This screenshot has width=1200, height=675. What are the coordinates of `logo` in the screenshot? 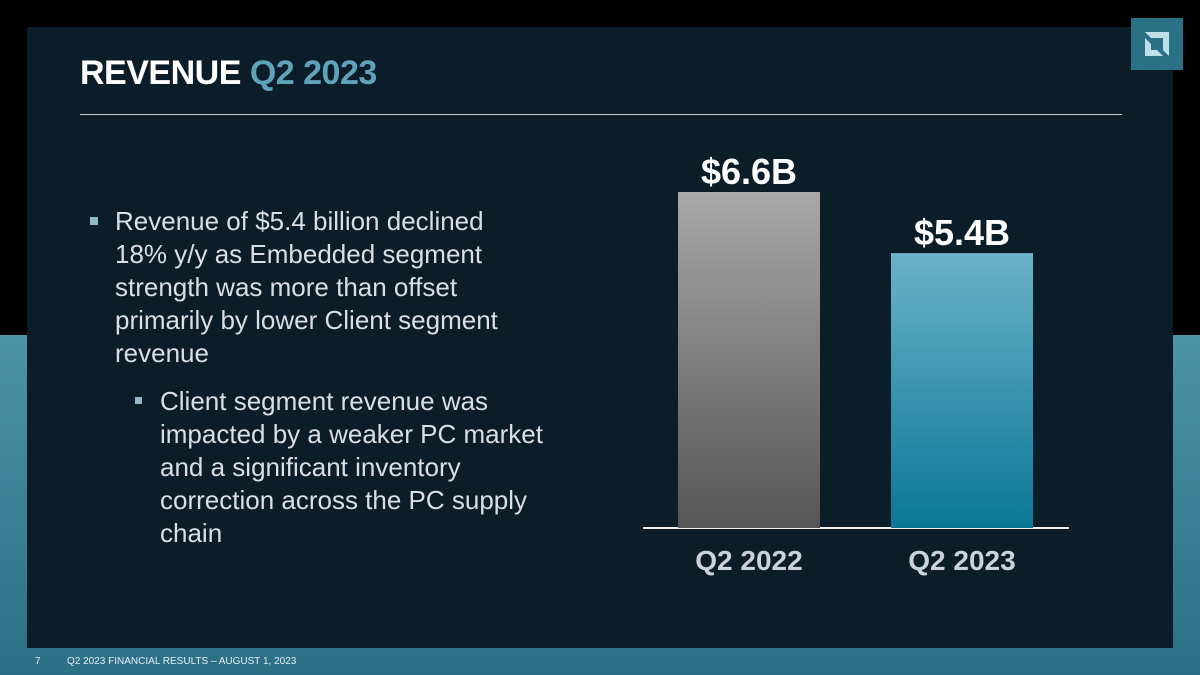 It's located at (1157, 44).